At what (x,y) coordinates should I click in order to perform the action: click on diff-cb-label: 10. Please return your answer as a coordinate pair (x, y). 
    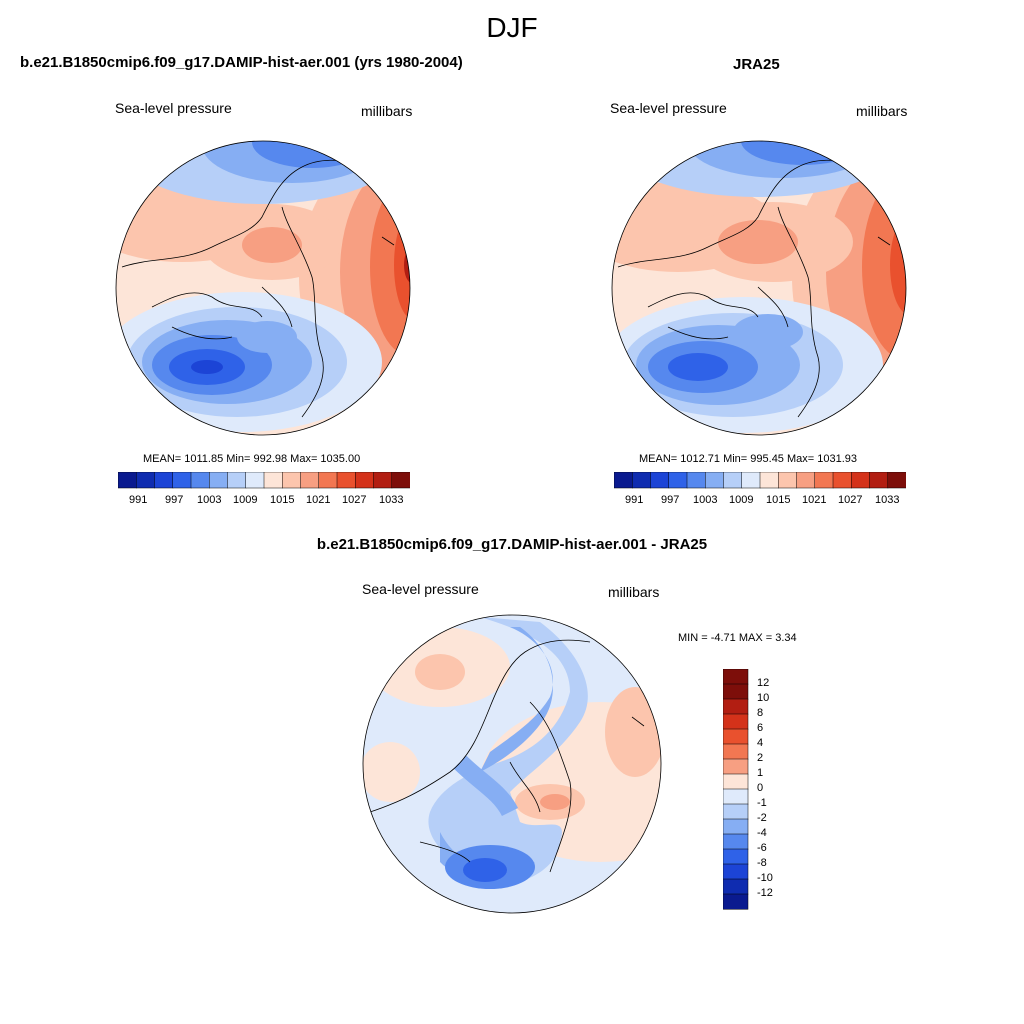
    Looking at the image, I should click on (763, 698).